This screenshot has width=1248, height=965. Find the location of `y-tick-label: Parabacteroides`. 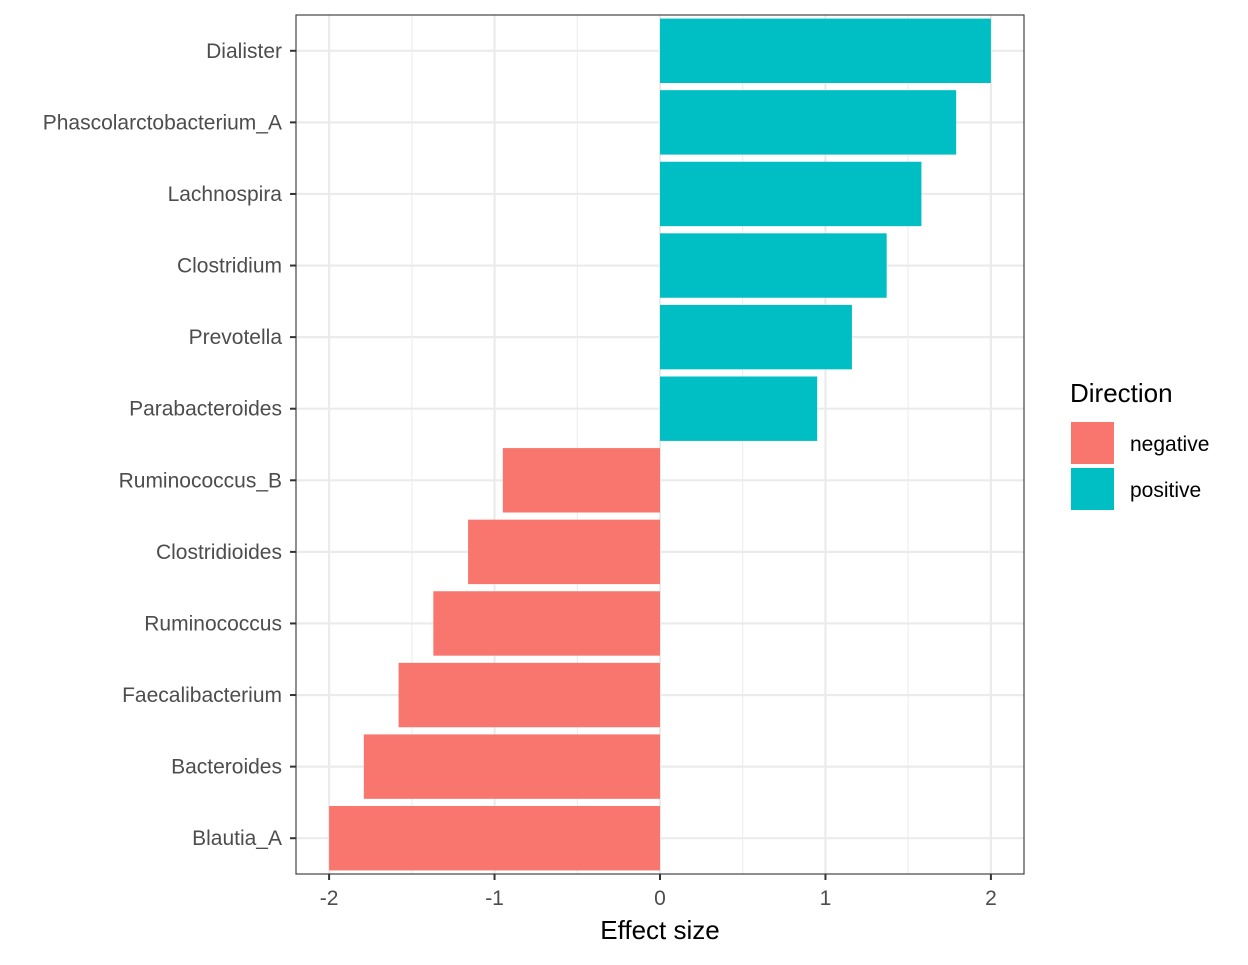

y-tick-label: Parabacteroides is located at coordinates (205, 409).